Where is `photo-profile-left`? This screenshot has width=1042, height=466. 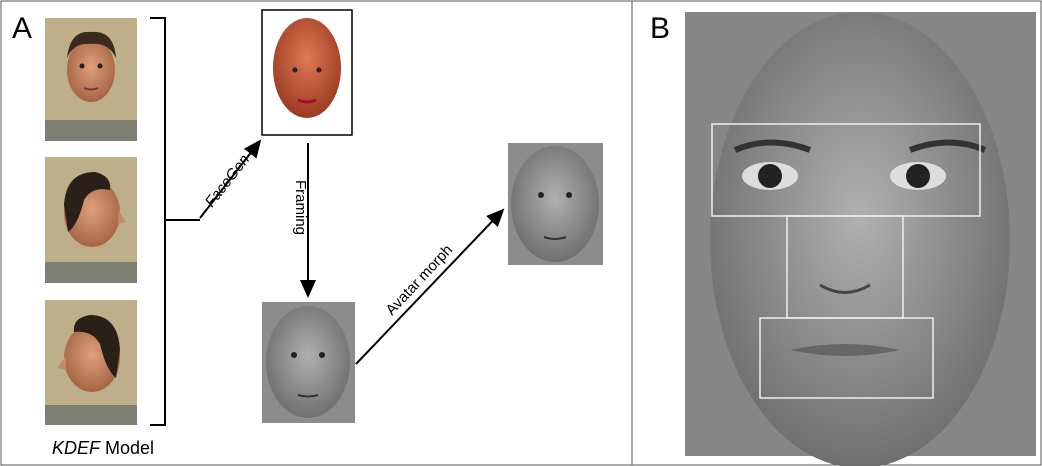
photo-profile-left is located at coordinates (91, 362).